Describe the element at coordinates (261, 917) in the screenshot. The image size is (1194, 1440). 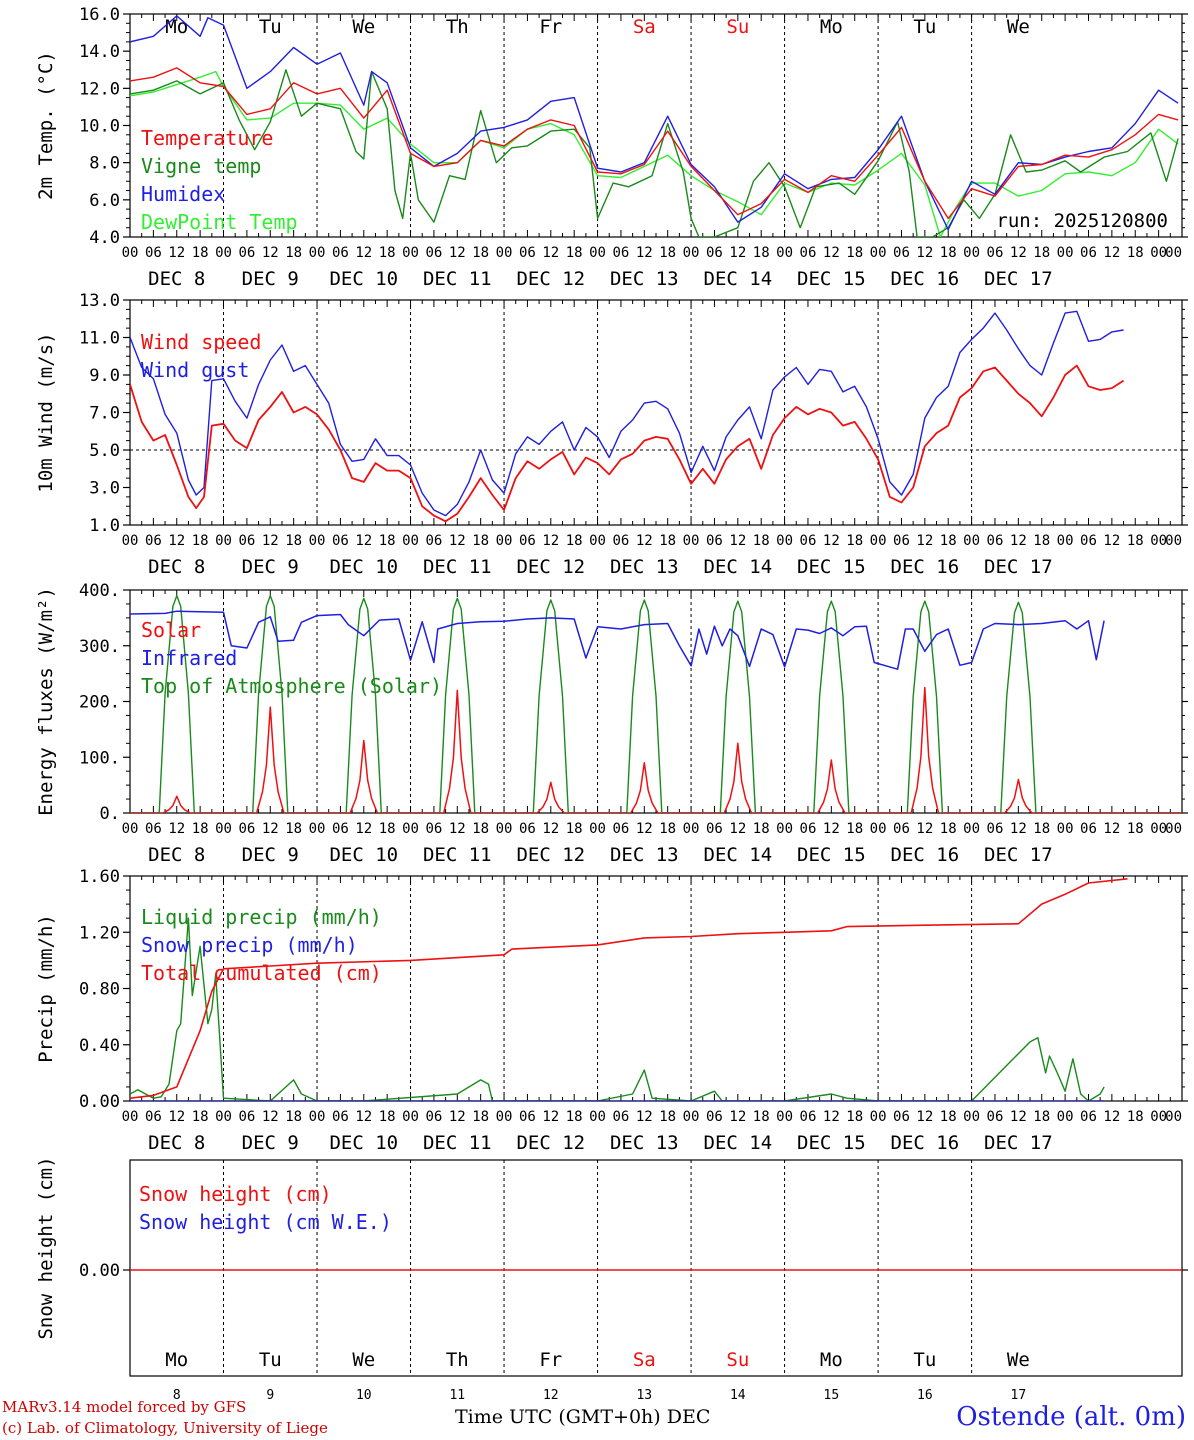
I see `legend-liquid-precip-mm-h: Liquid precip (mm/h)` at that location.